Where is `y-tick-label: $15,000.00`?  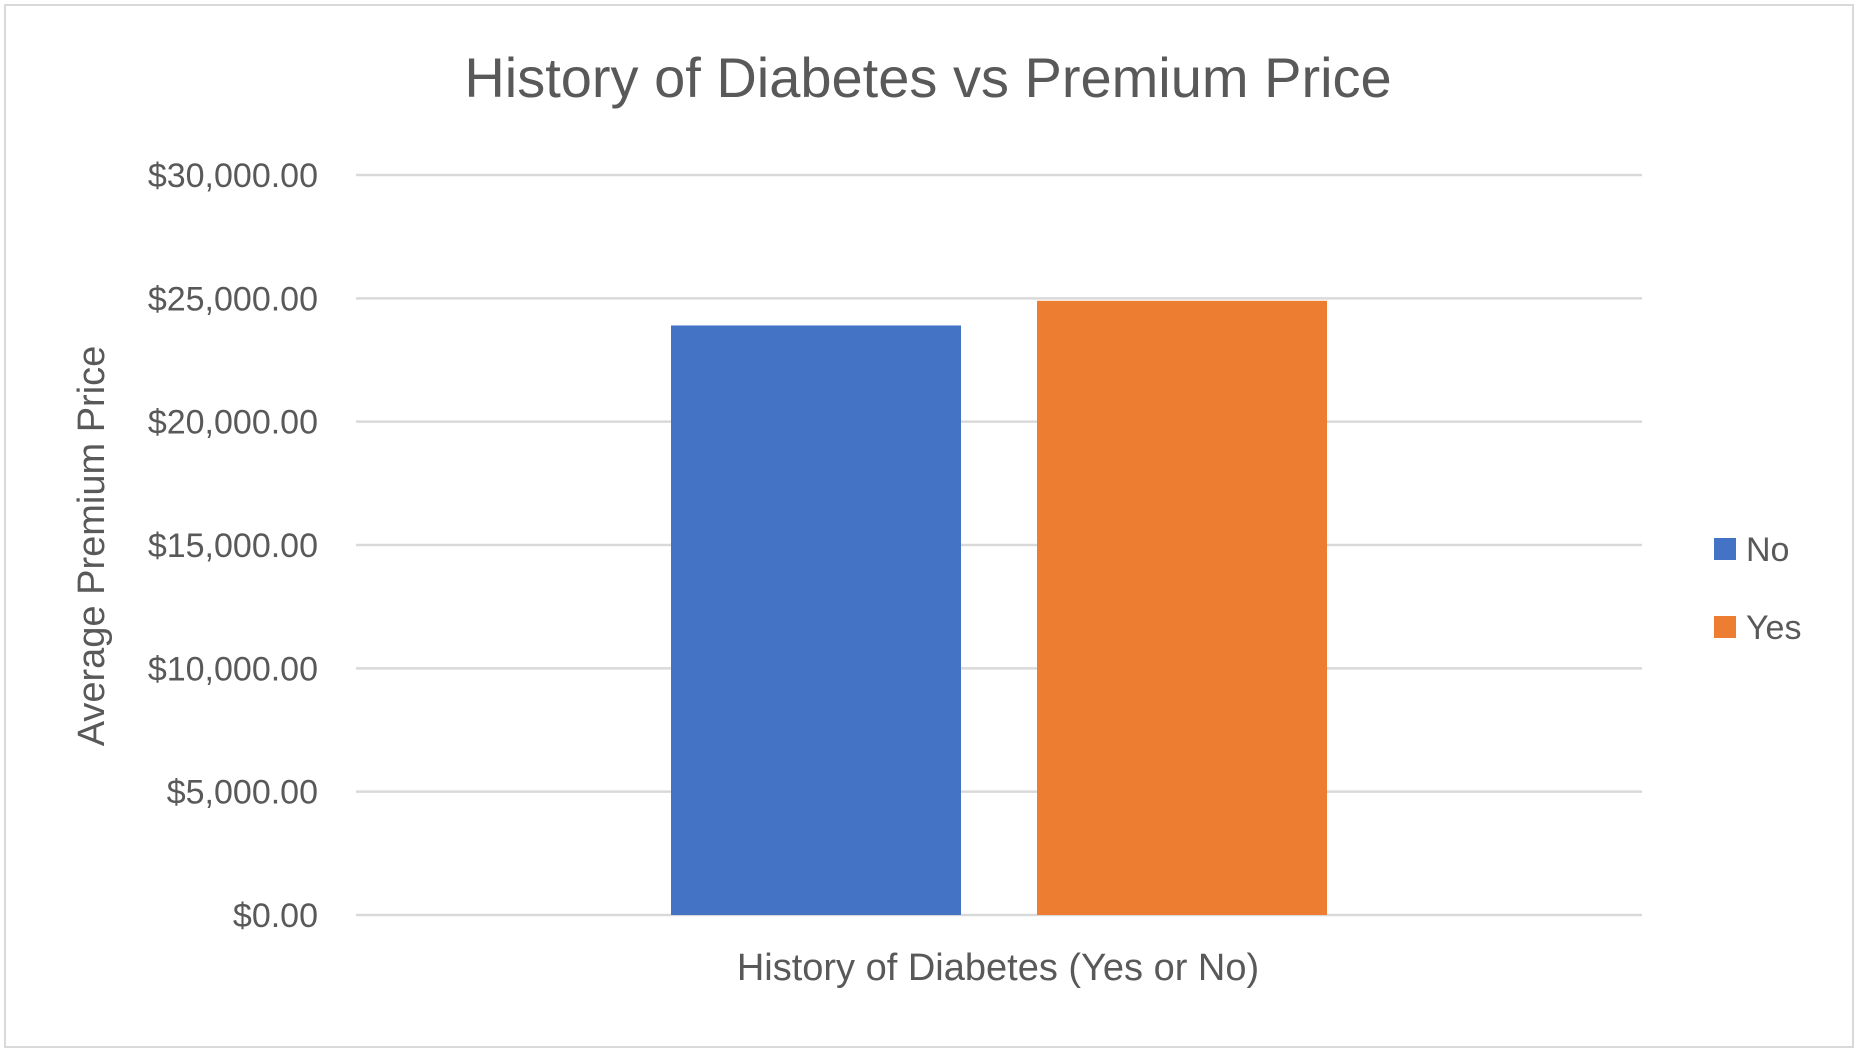 y-tick-label: $15,000.00 is located at coordinates (233, 546).